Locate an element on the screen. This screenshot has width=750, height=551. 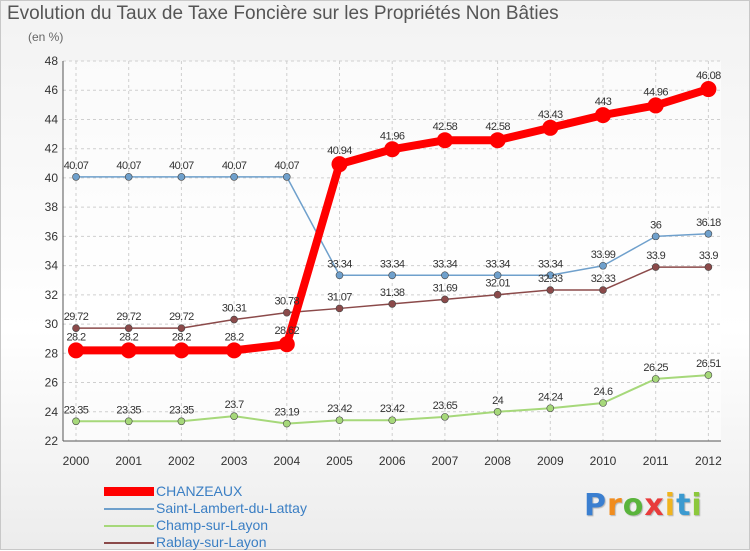
logo-letter: i is located at coordinates (697, 505).